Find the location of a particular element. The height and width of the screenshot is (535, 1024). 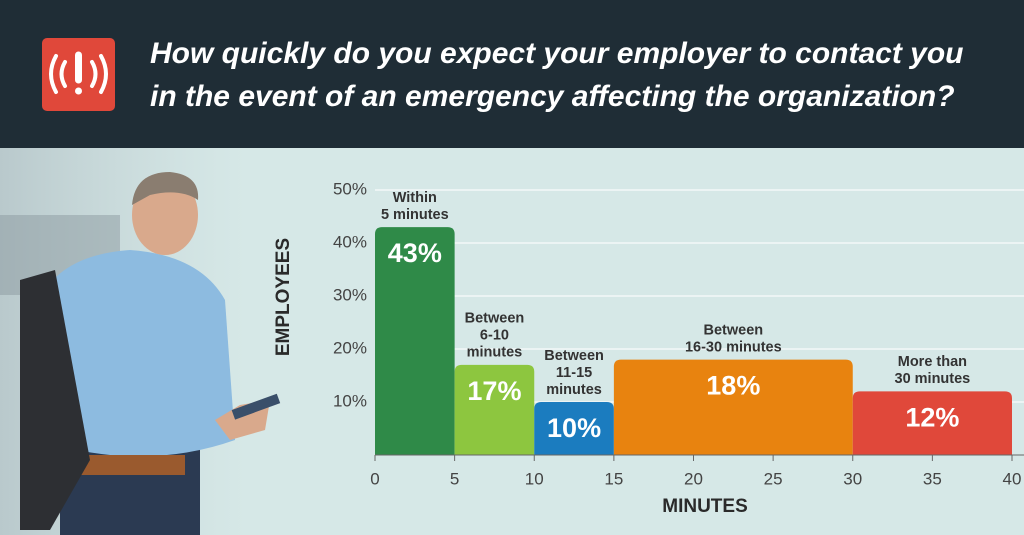

value-label: 10% is located at coordinates (574, 428).